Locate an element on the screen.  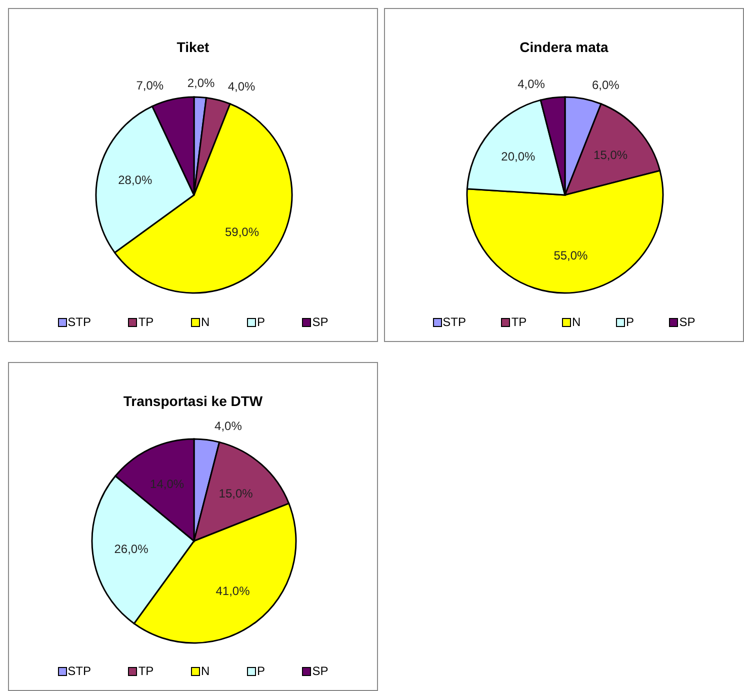
data-label: 20,0% is located at coordinates (518, 156).